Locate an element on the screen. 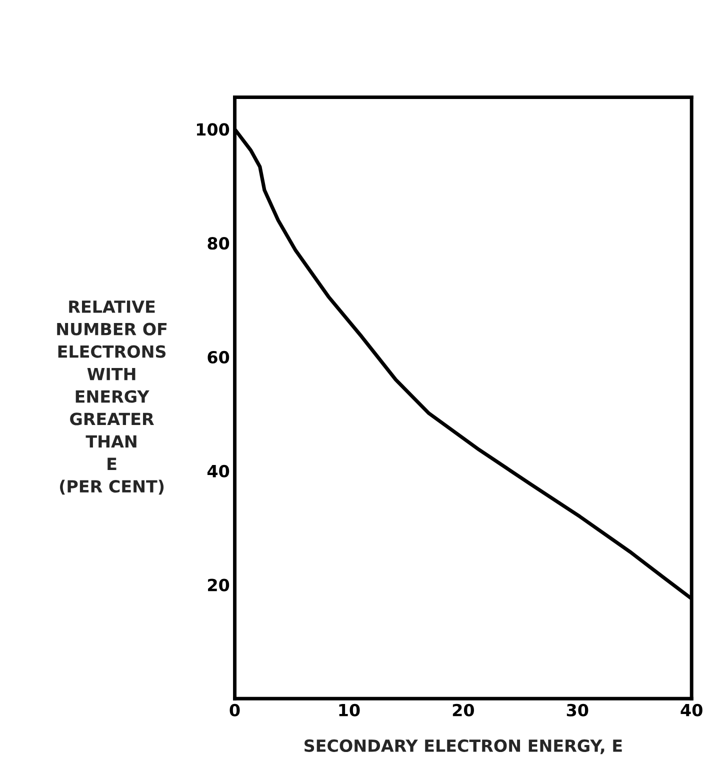 This screenshot has width=705, height=772. x-tick-label: 40 is located at coordinates (691, 710).